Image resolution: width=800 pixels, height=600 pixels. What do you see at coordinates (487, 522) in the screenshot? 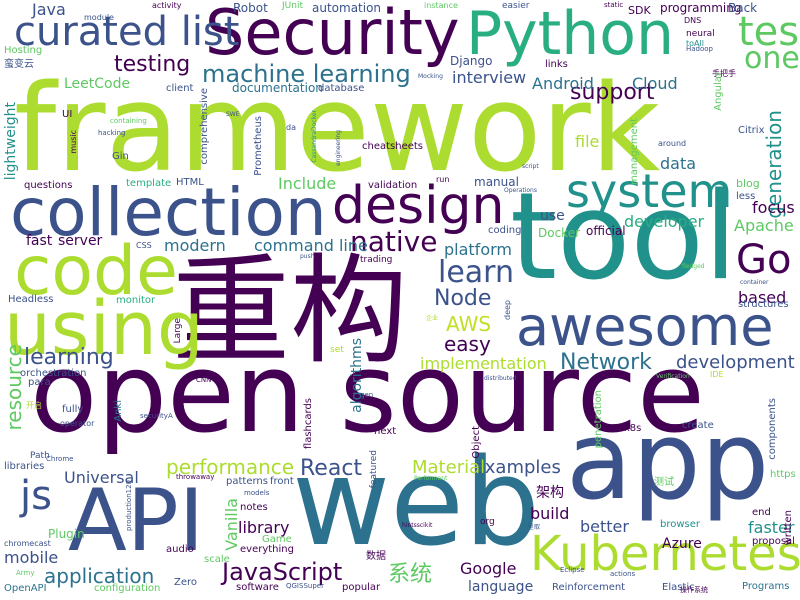
I see `word-org-190: org` at bounding box center [487, 522].